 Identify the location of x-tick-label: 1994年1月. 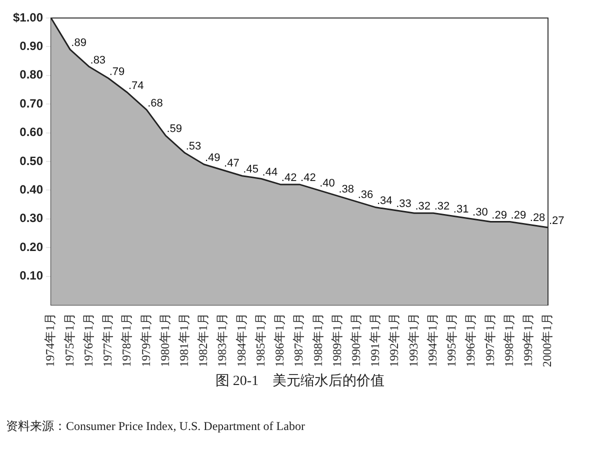
(432, 340).